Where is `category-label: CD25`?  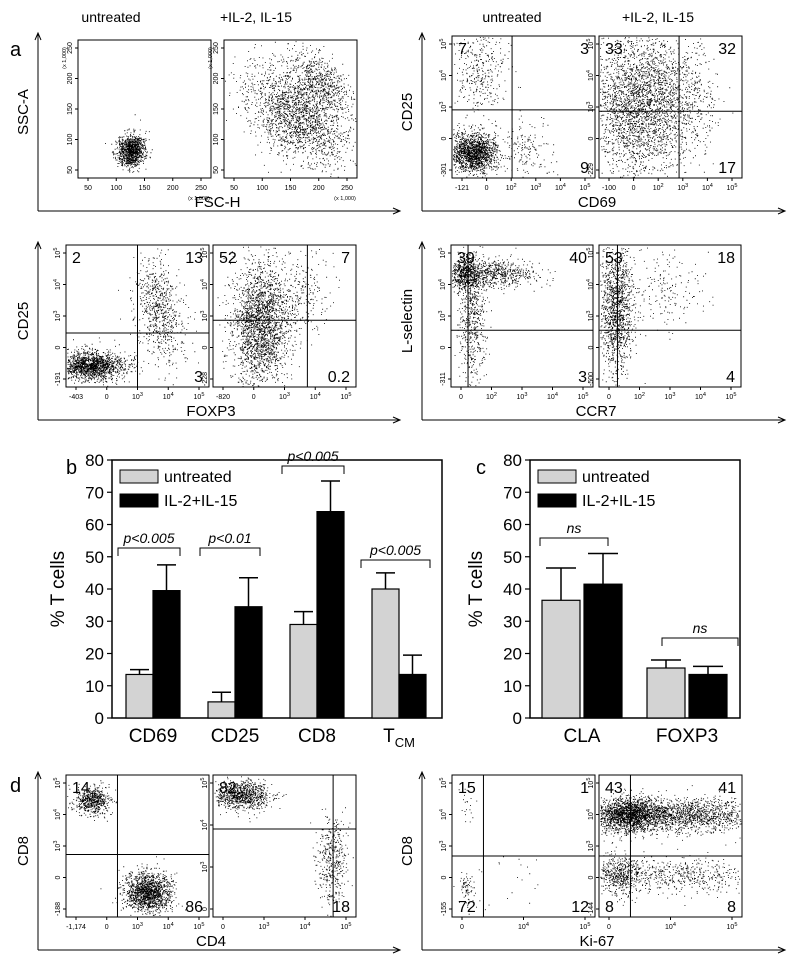 category-label: CD25 is located at coordinates (235, 736).